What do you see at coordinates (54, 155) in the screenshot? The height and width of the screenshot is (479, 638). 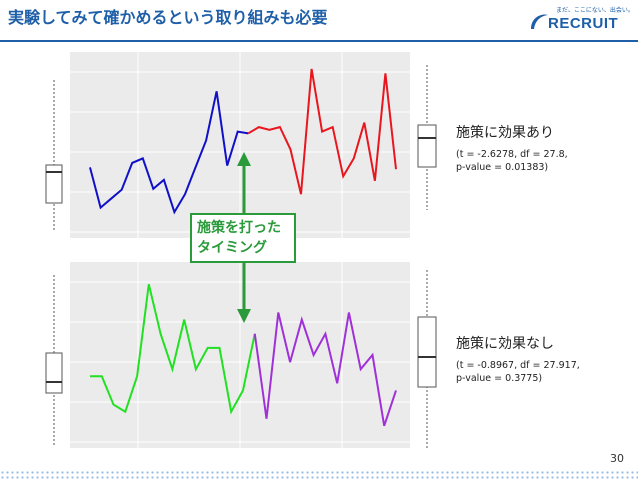 I see `top-left-boxplot` at bounding box center [54, 155].